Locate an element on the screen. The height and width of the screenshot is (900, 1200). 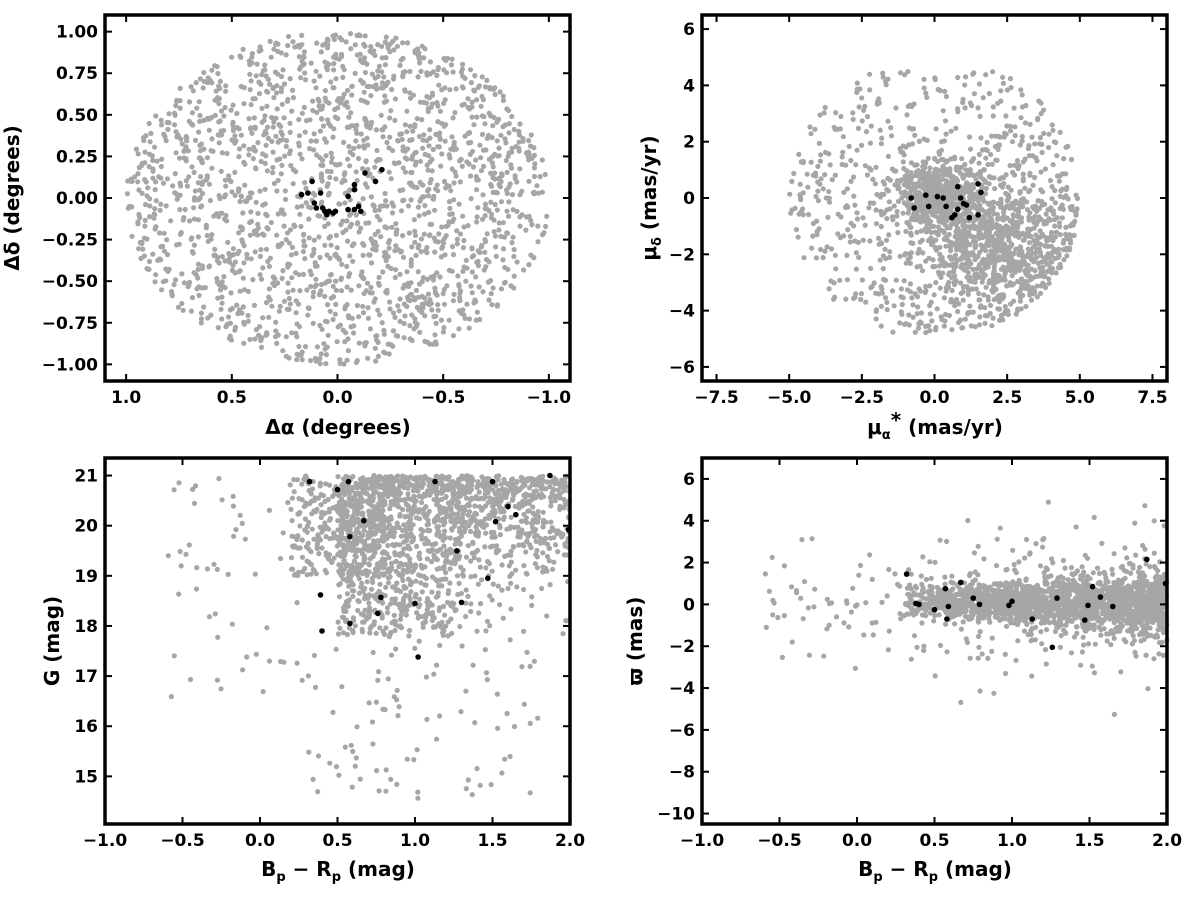
x-tick-label: 7.5 is located at coordinates (1152, 398).